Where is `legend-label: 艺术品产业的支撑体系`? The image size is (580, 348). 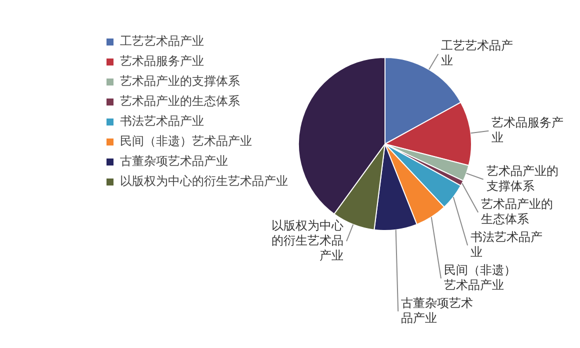 legend-label: 艺术品产业的支撑体系 is located at coordinates (180, 81).